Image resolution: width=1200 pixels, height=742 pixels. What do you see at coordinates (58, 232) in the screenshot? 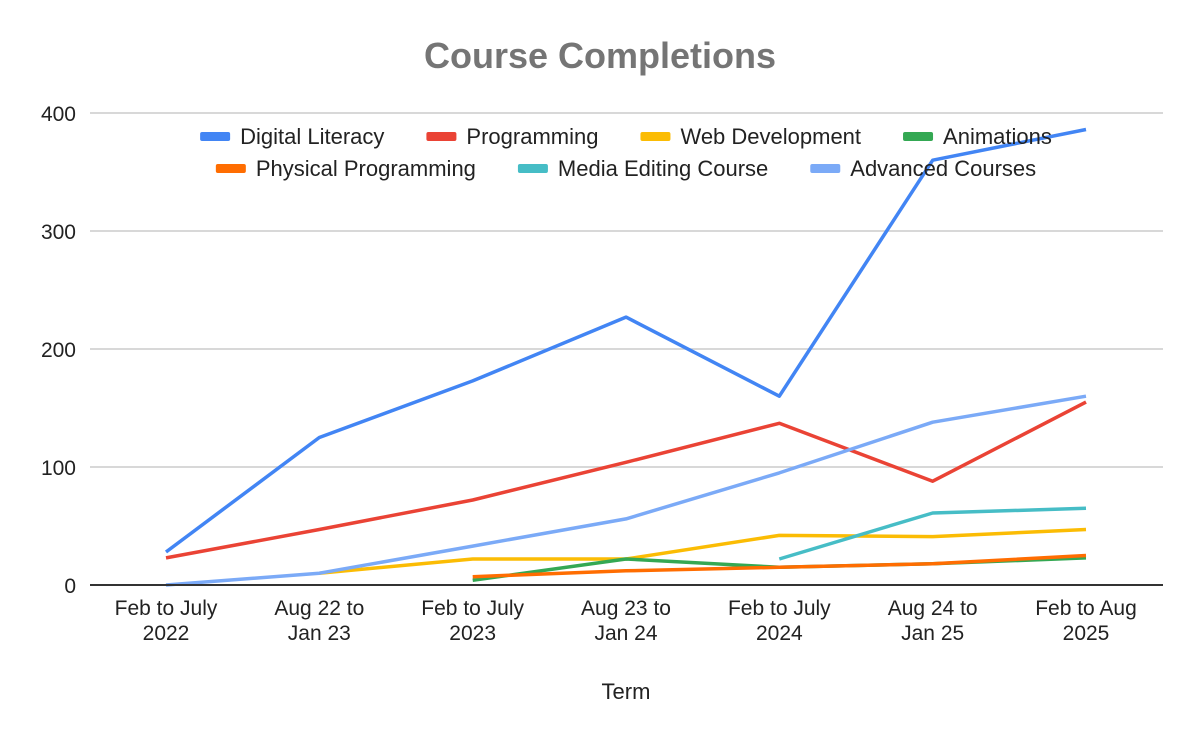
I see `y-tick-label: 300` at bounding box center [58, 232].